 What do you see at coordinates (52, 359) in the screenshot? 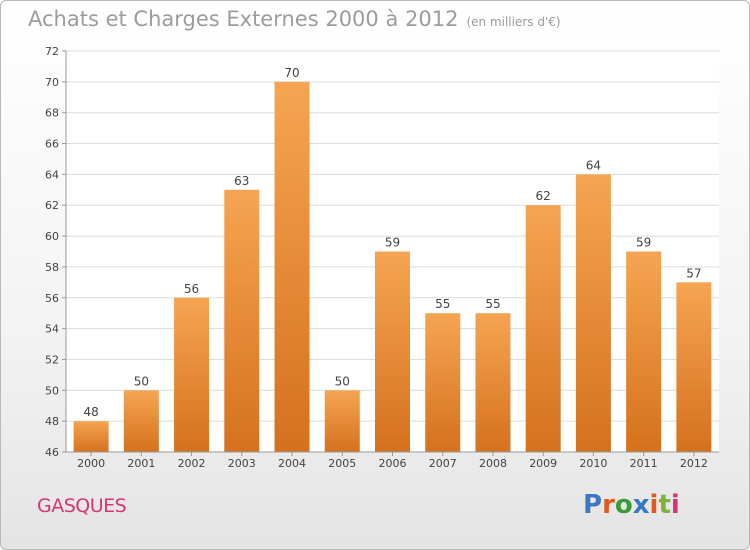
I see `y-tick-label: 52` at bounding box center [52, 359].